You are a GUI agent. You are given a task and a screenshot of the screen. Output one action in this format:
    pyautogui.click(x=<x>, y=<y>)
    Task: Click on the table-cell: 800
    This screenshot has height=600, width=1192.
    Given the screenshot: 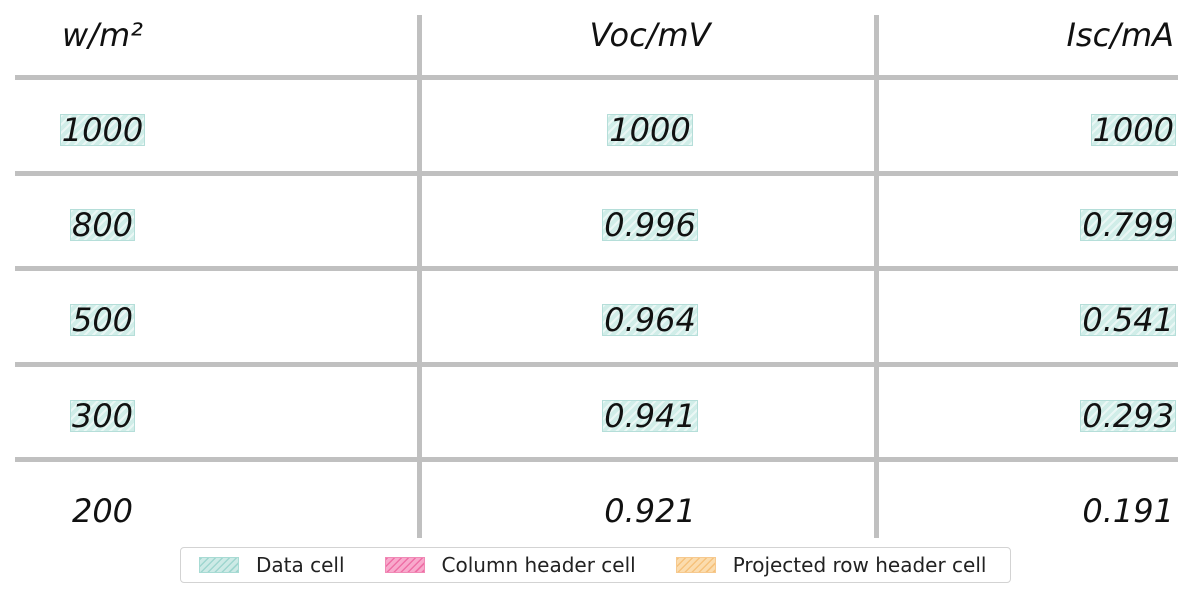 What is the action you would take?
    pyautogui.click(x=102, y=225)
    